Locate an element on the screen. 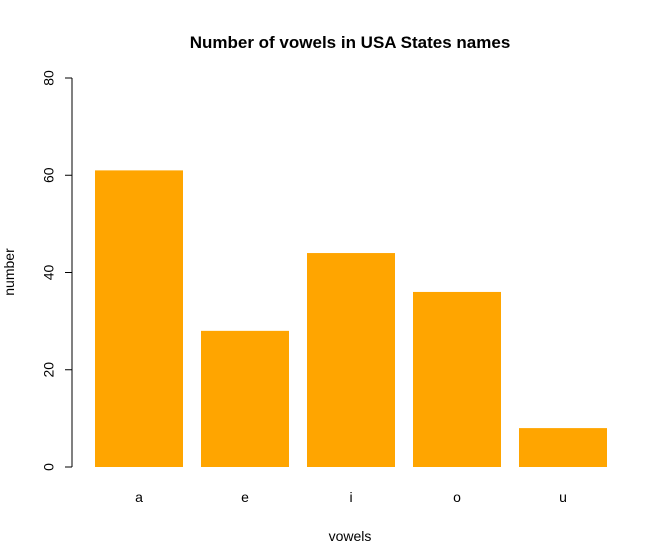 This screenshot has height=558, width=660. chart-title: Number of vowels in USA States names is located at coordinates (350, 42).